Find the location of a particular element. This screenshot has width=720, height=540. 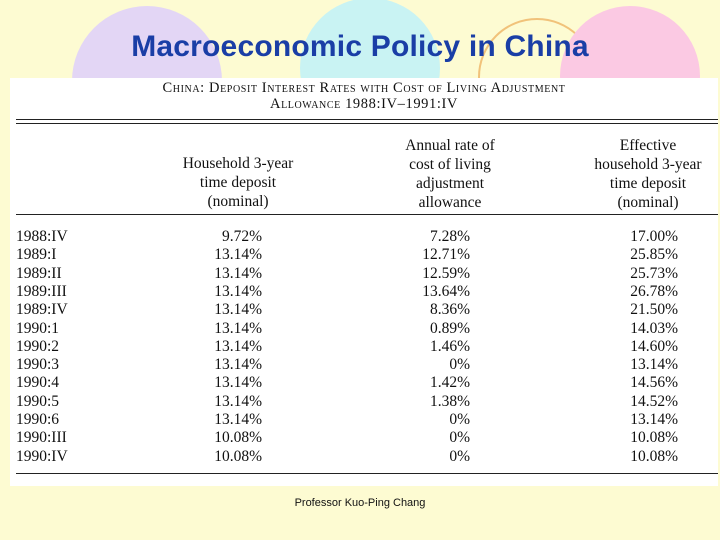

row-effective: 25.85% is located at coordinates (654, 255).